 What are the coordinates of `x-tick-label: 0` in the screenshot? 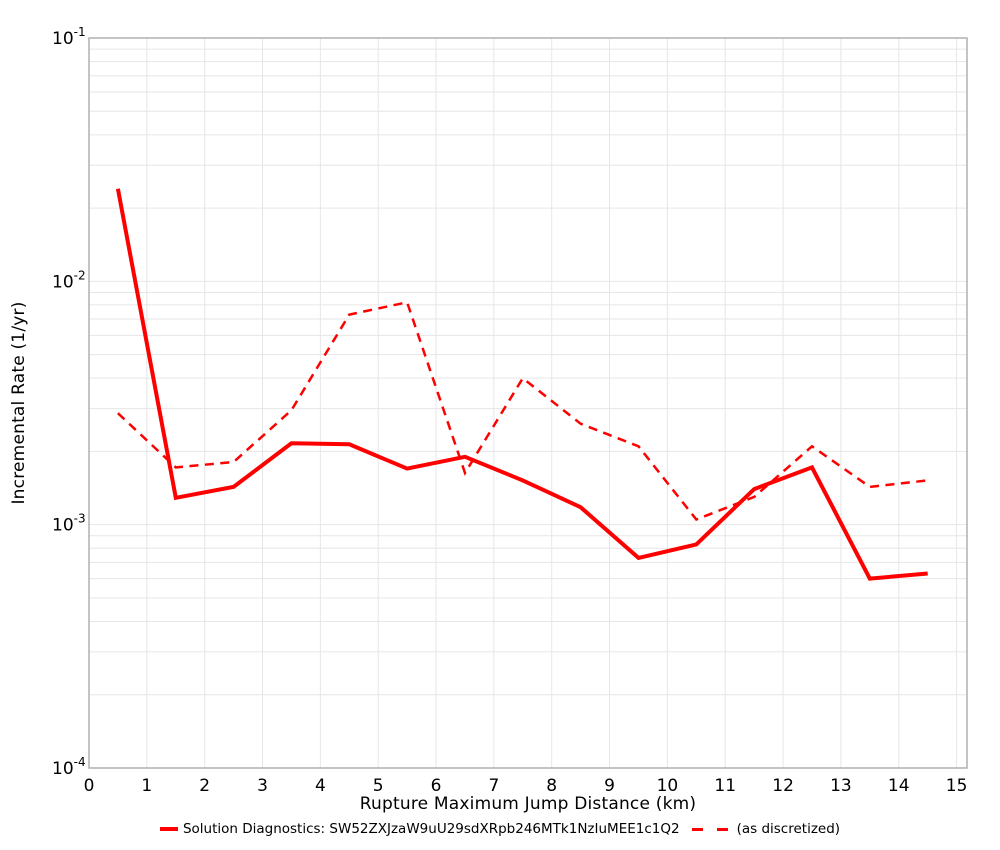 It's located at (89, 786).